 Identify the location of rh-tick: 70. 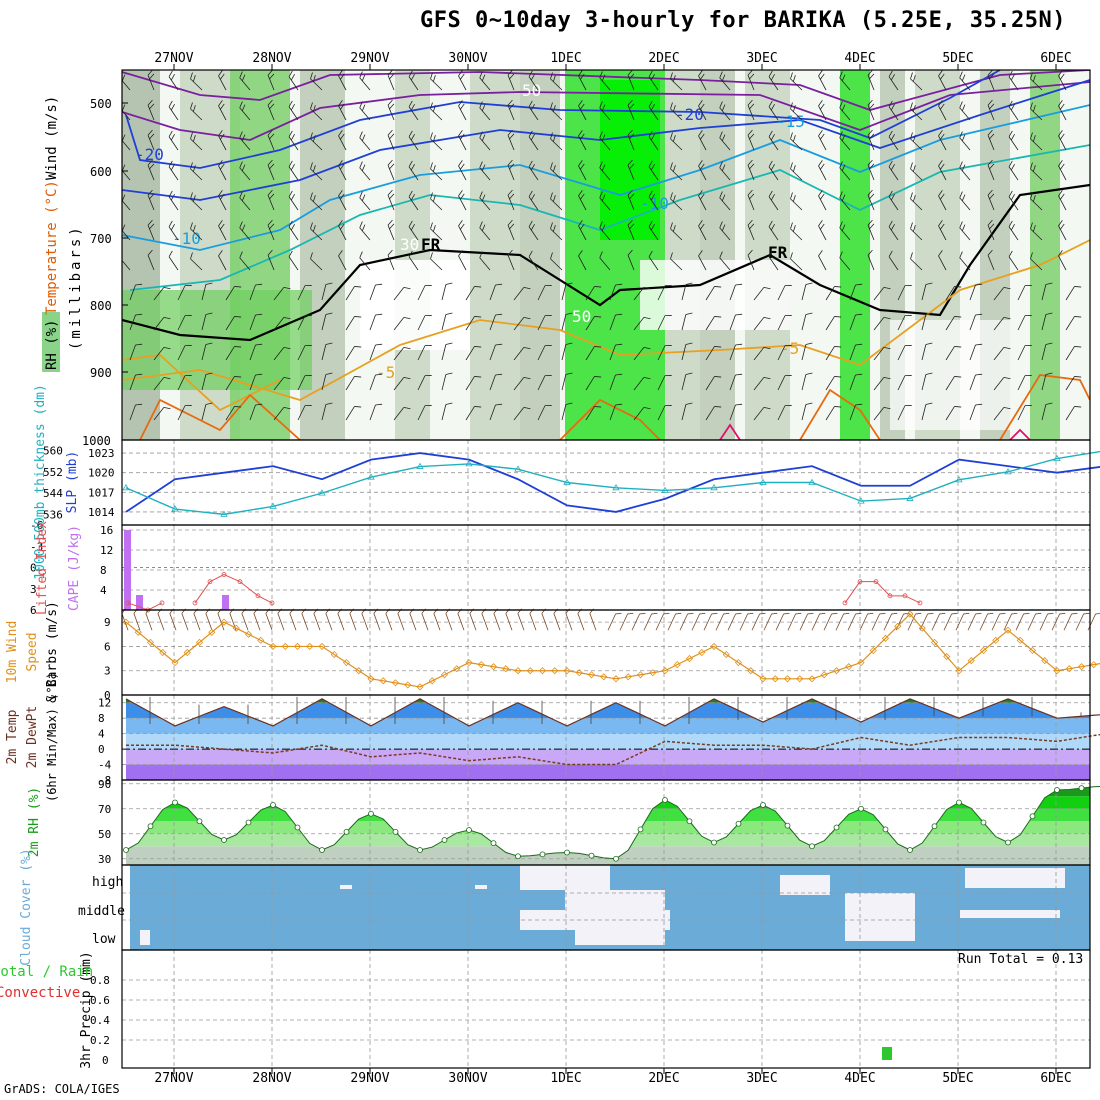
(104, 809).